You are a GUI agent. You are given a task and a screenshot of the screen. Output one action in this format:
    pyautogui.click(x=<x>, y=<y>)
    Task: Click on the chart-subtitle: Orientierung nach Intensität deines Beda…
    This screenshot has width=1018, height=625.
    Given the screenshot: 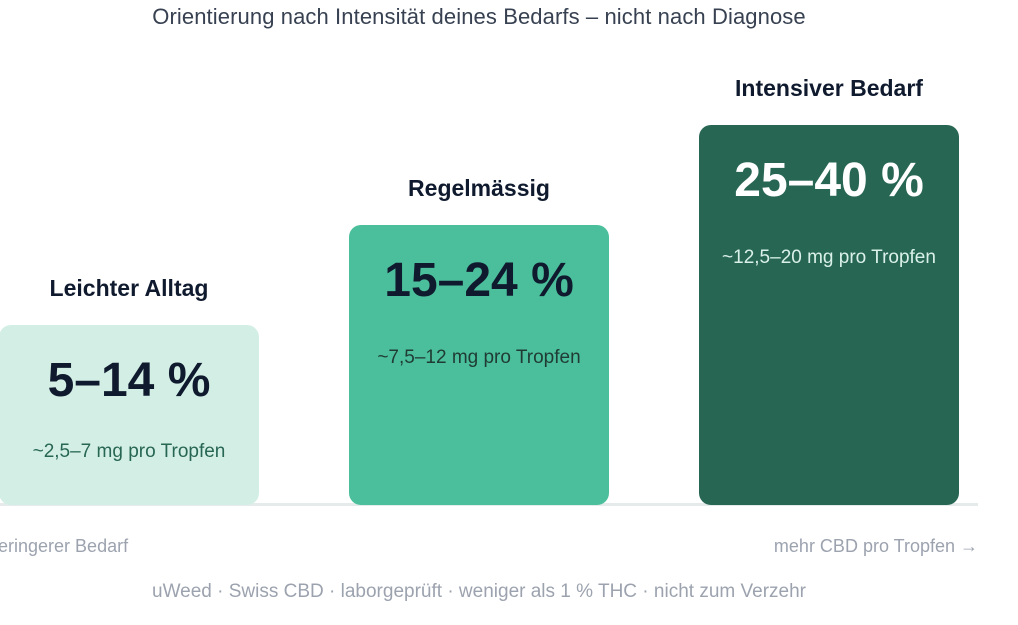 What is the action you would take?
    pyautogui.click(x=479, y=16)
    